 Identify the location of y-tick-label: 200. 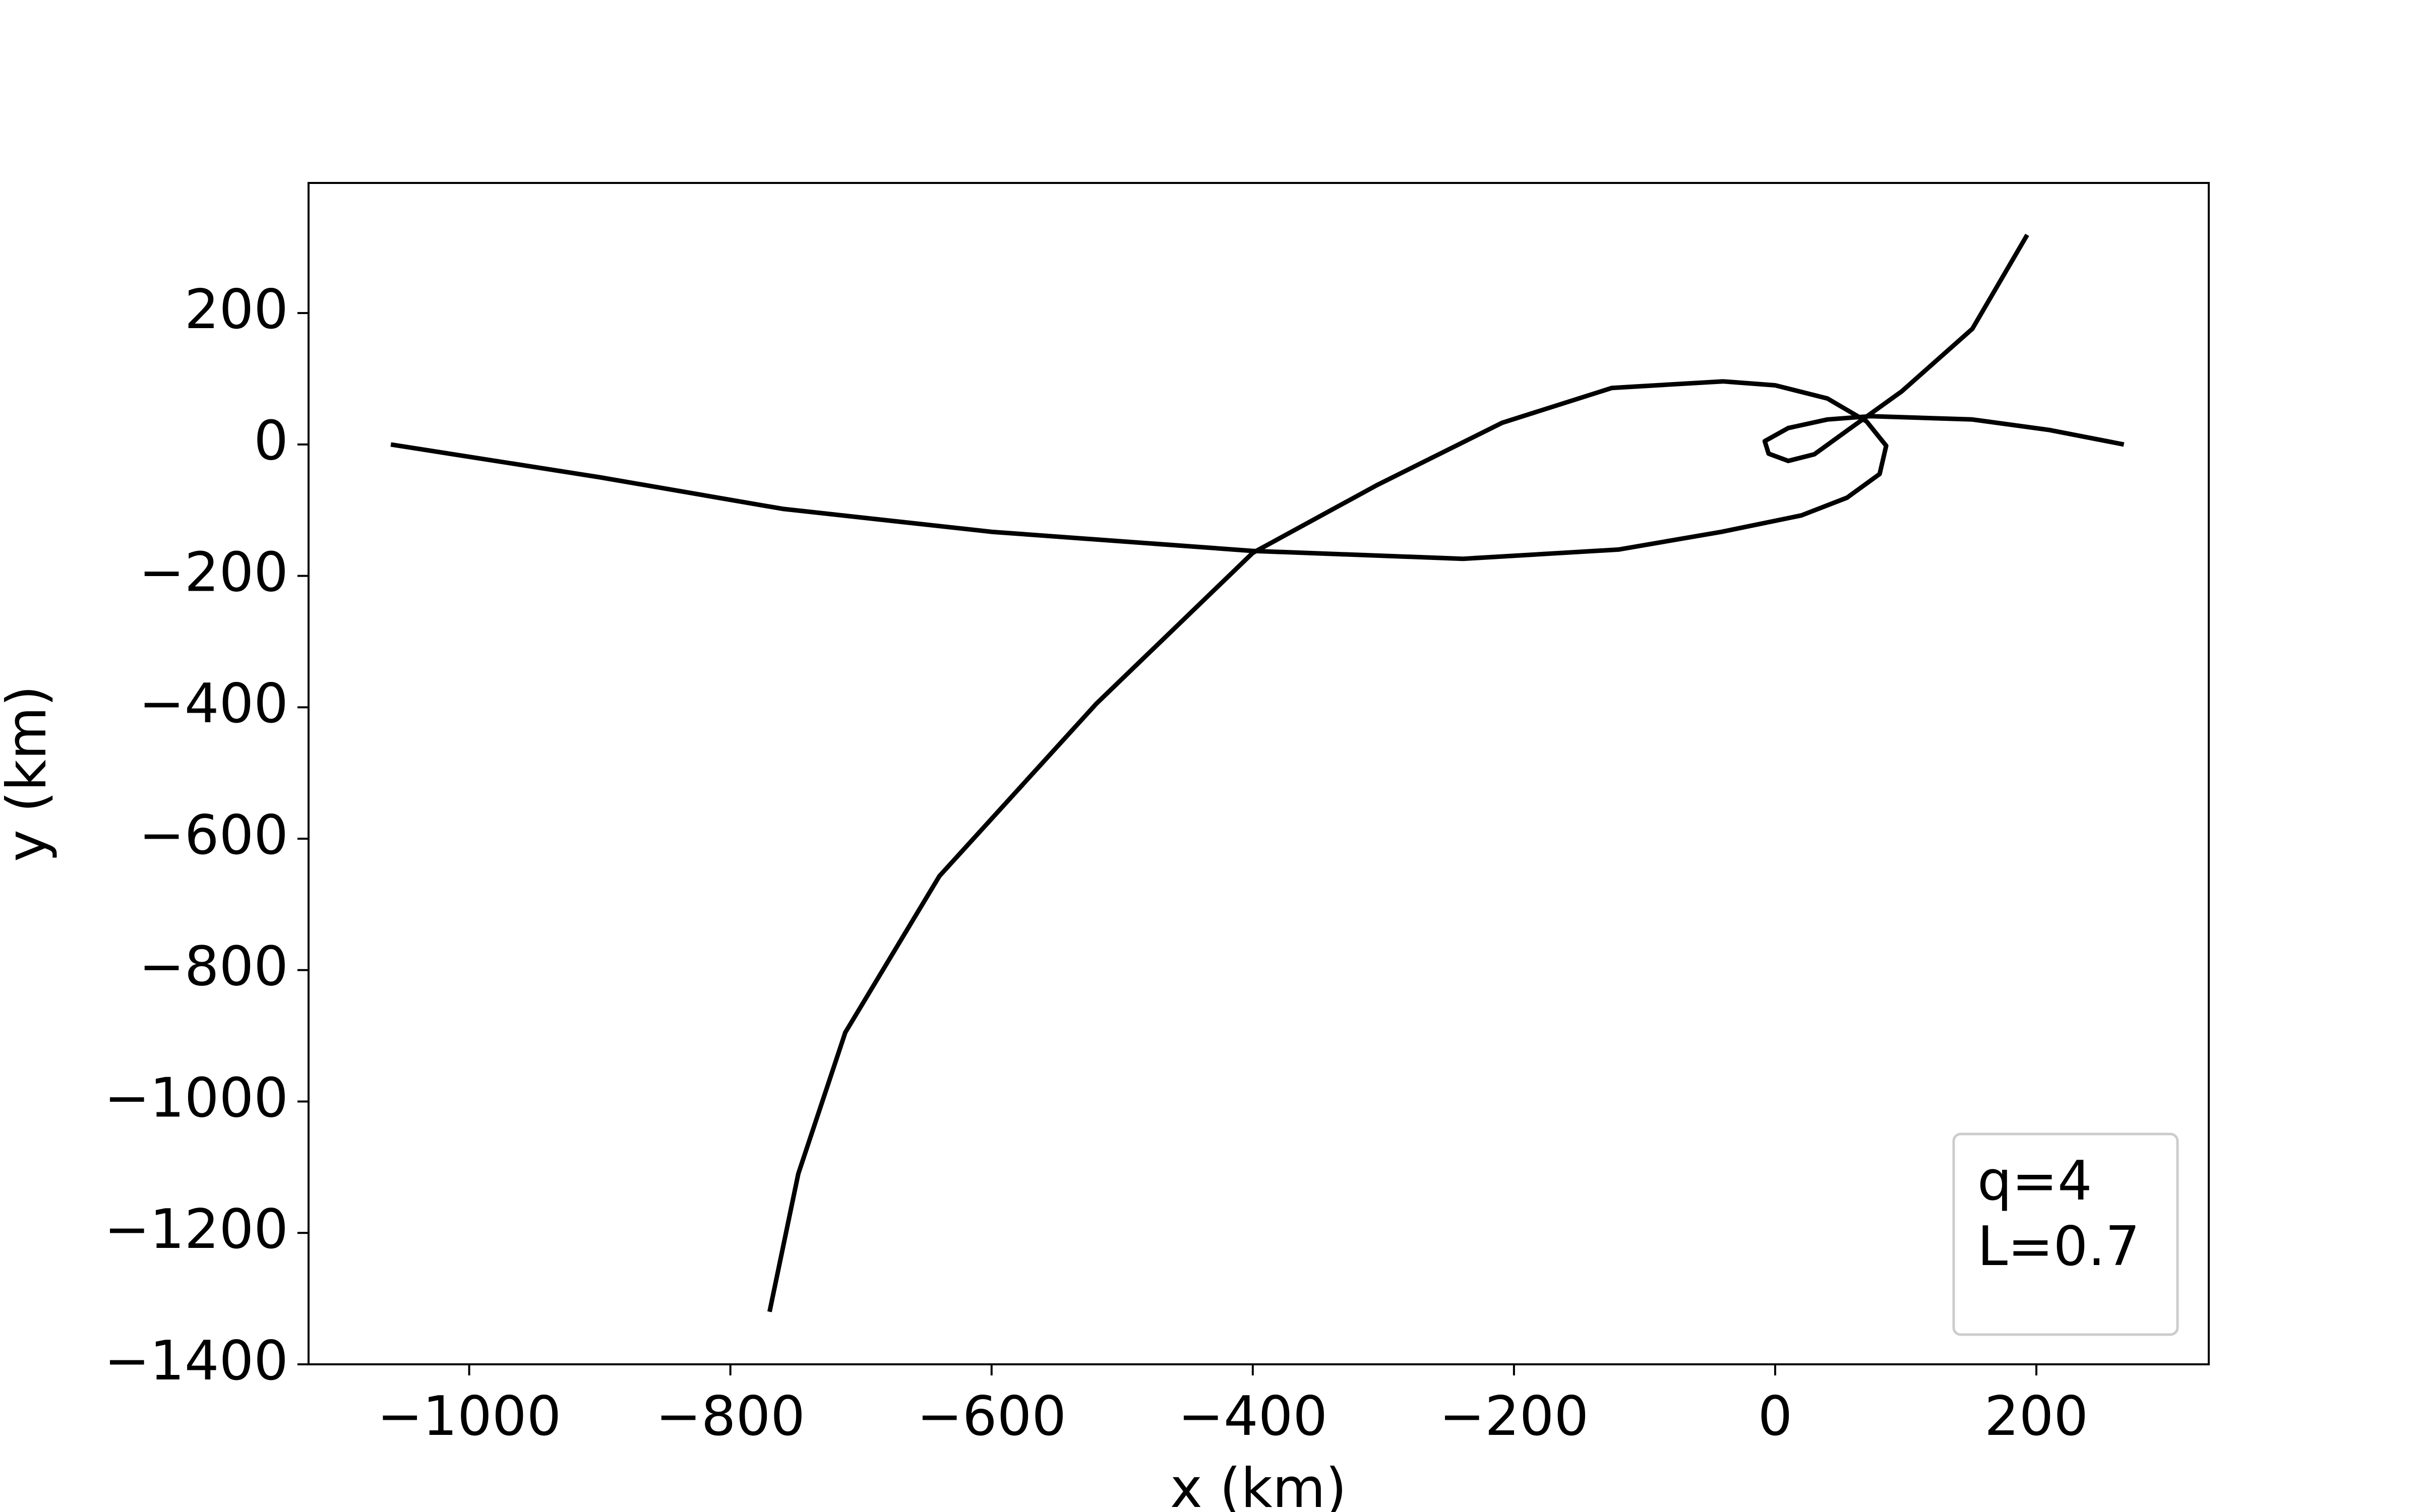
(236, 309).